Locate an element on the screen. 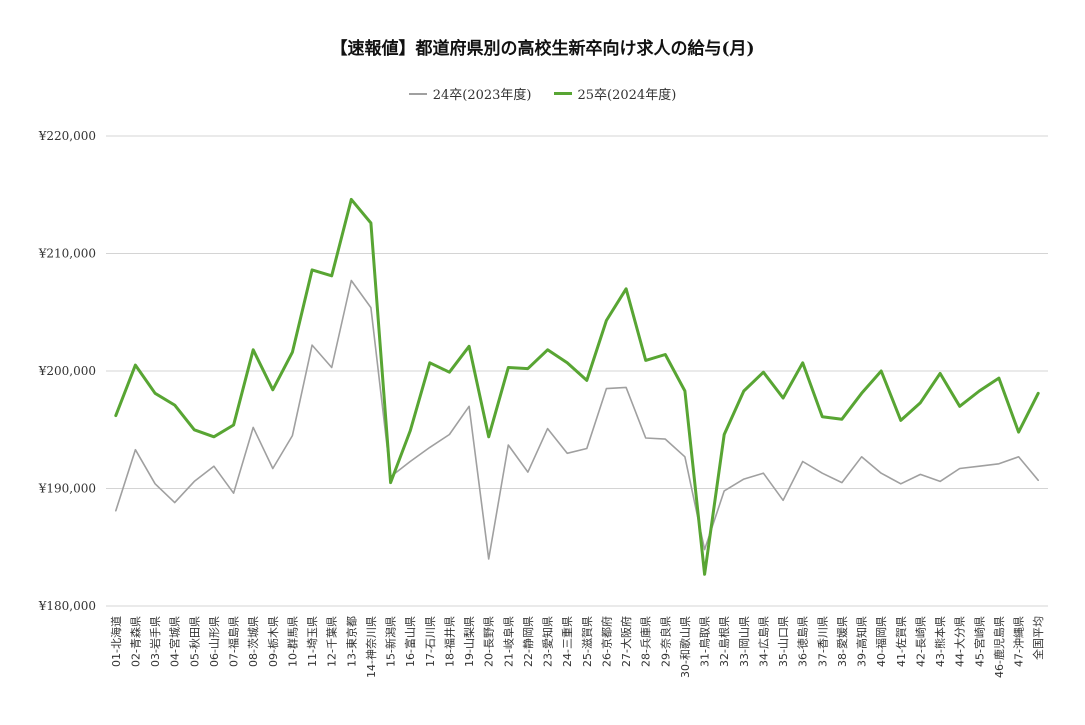 Image resolution: width=1085 pixels, height=725 pixels. legend-item-24: 24卒(2023年度) is located at coordinates (470, 93).